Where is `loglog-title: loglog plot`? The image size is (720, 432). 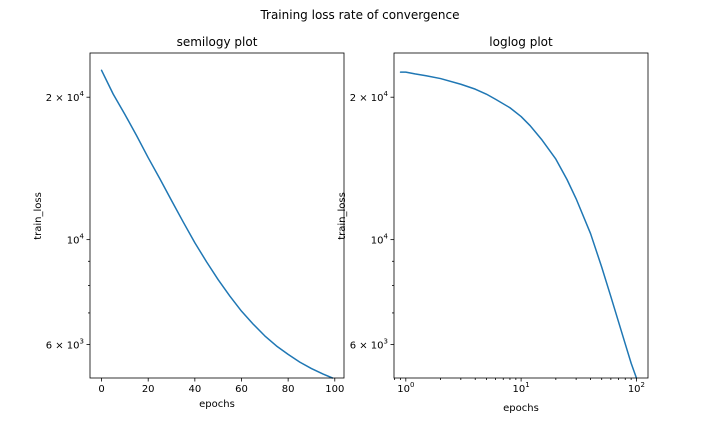 loglog-title: loglog plot is located at coordinates (521, 42).